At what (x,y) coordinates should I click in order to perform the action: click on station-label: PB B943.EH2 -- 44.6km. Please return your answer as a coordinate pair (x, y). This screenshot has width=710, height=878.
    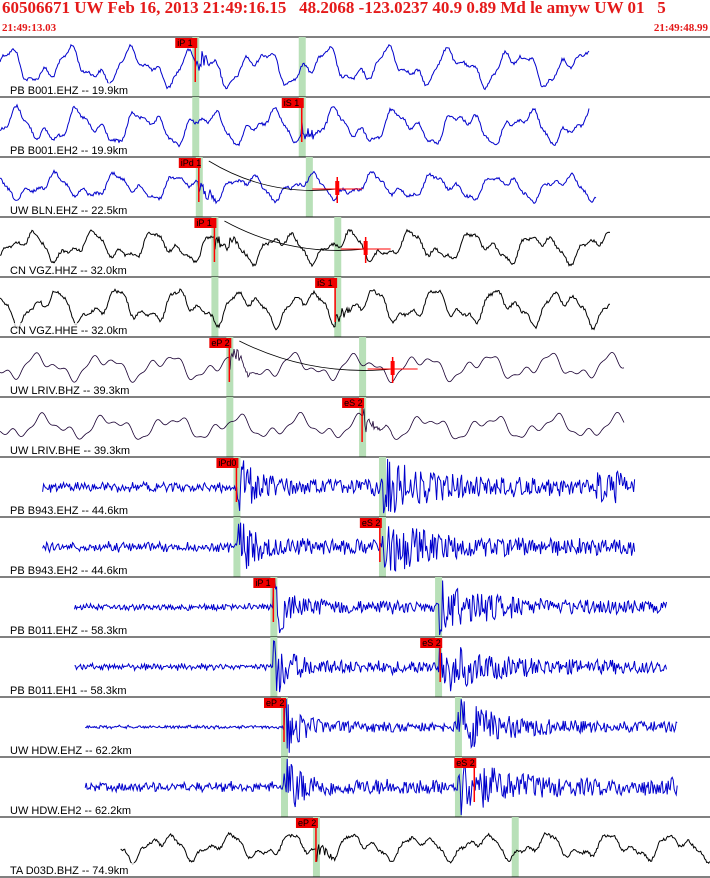
    Looking at the image, I should click on (68, 571).